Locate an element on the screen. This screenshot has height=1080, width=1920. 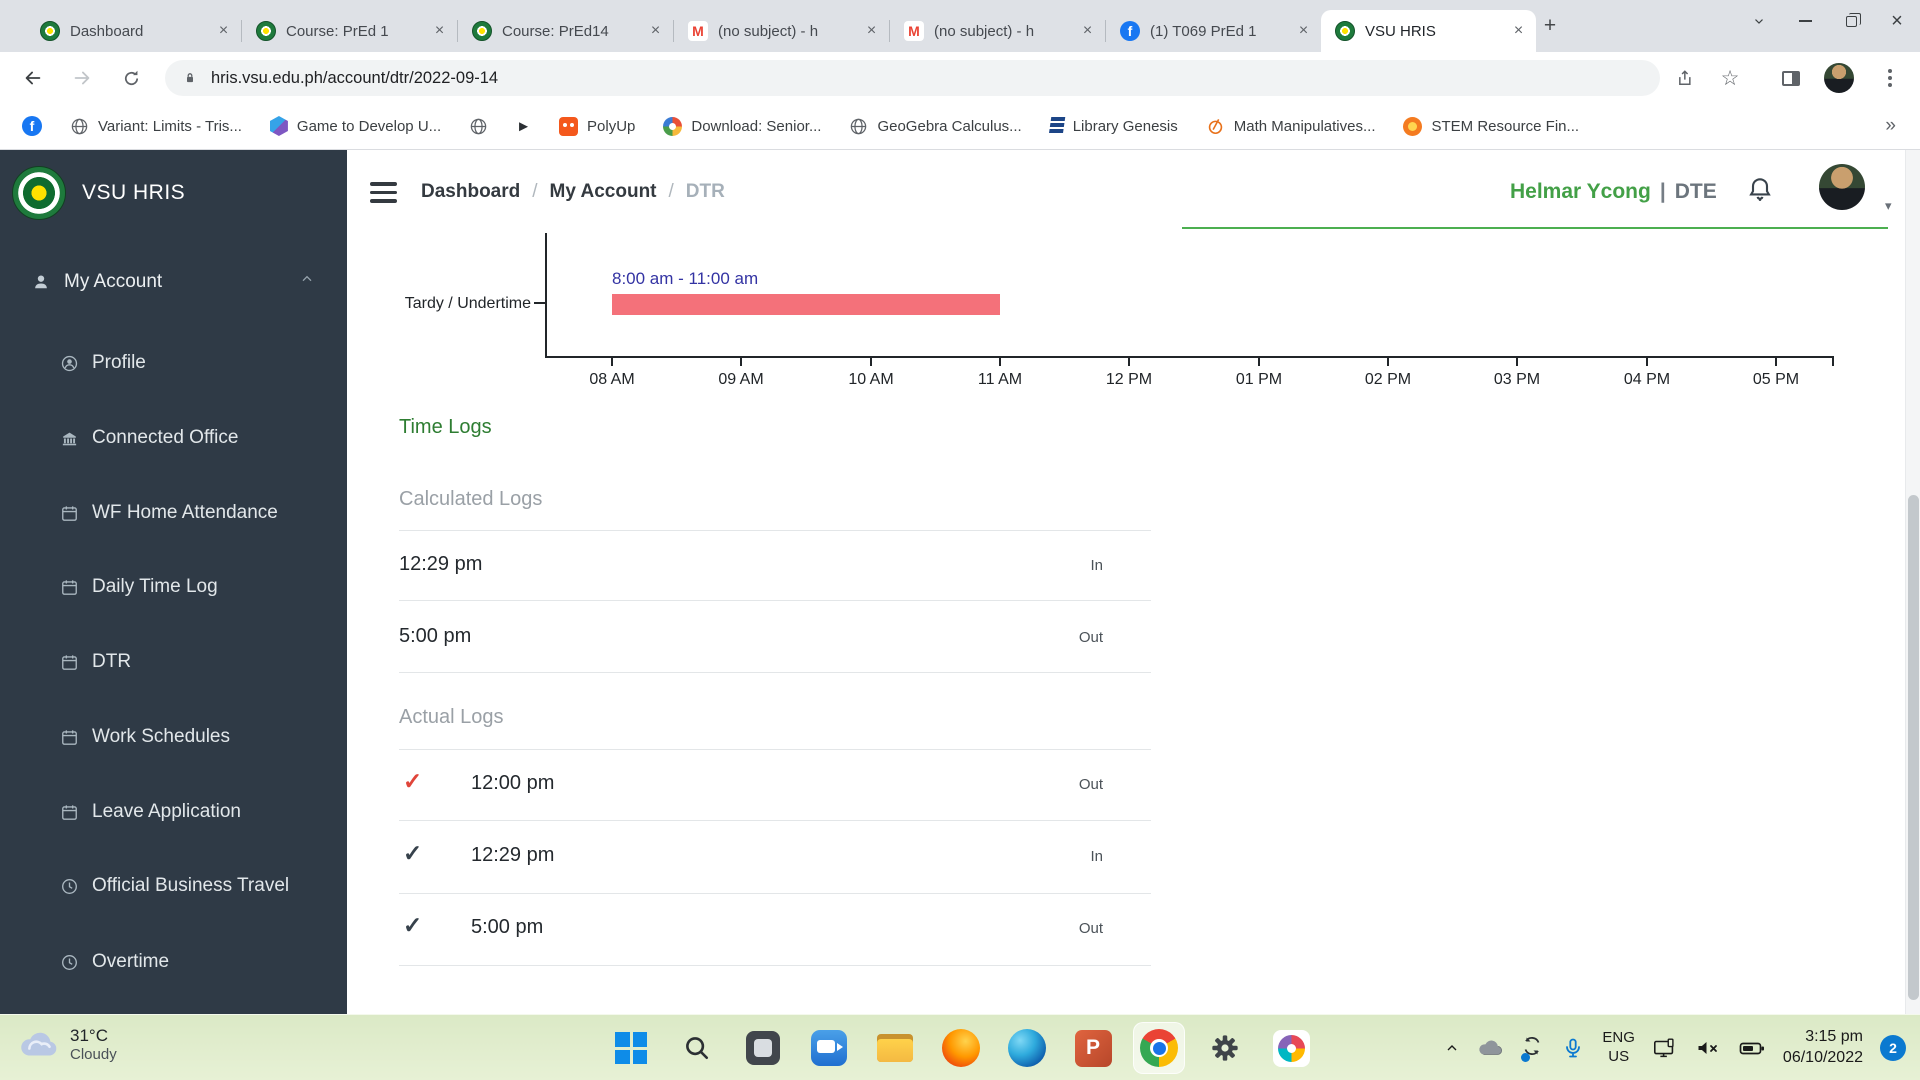
sidebar-item-wf-home-attendance: WF Home Attendance is located at coordinates (173, 513).